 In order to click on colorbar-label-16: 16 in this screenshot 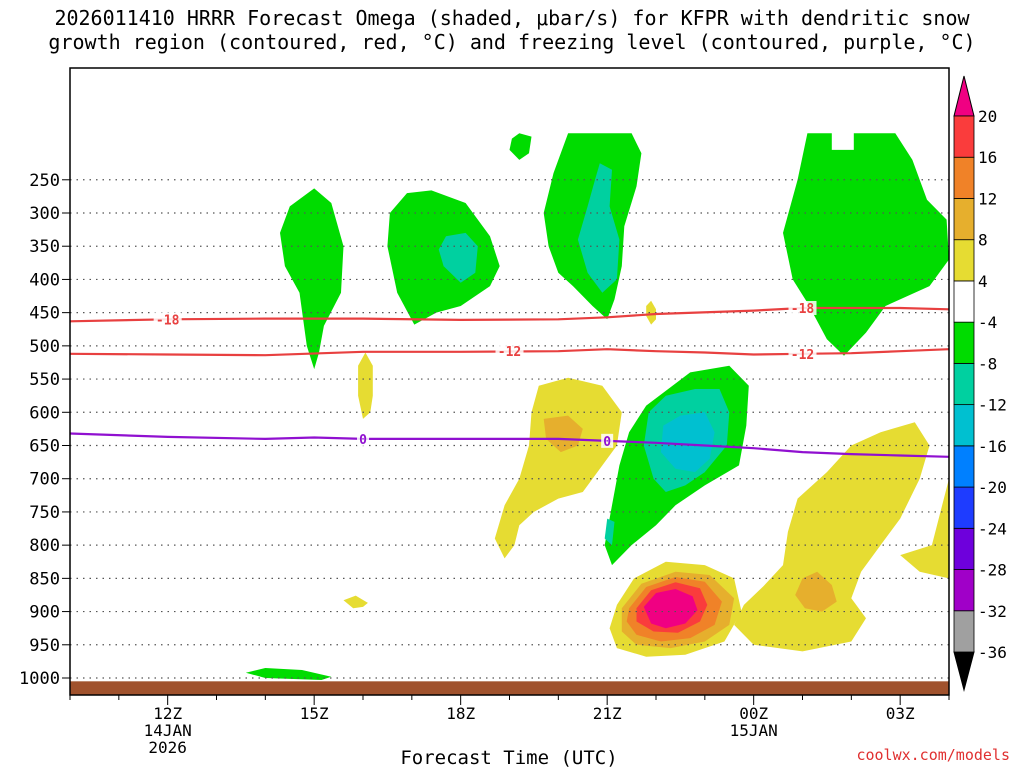, I will do `click(987, 157)`.